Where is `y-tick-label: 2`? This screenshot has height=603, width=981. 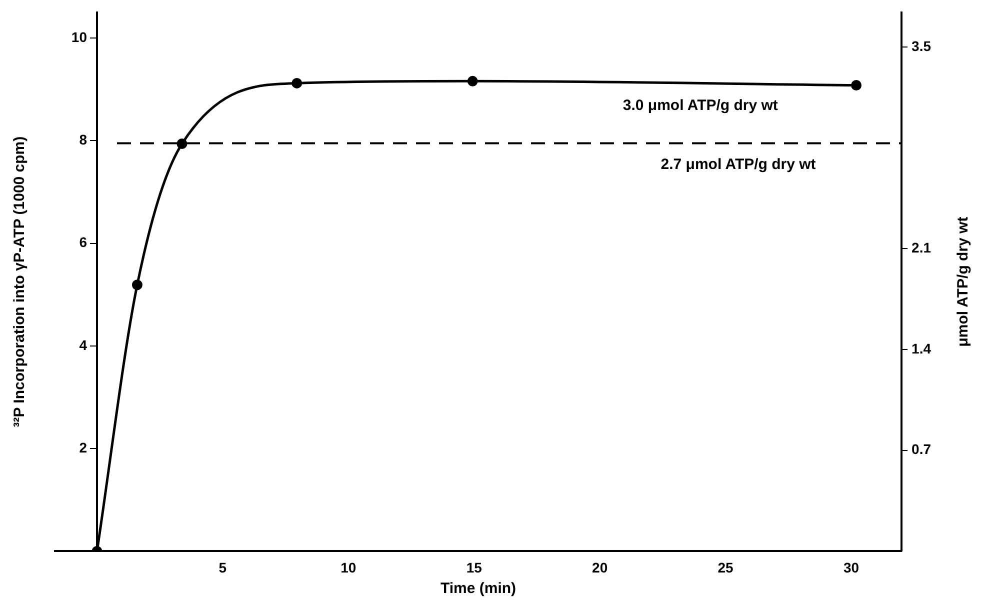 y-tick-label: 2 is located at coordinates (83, 447).